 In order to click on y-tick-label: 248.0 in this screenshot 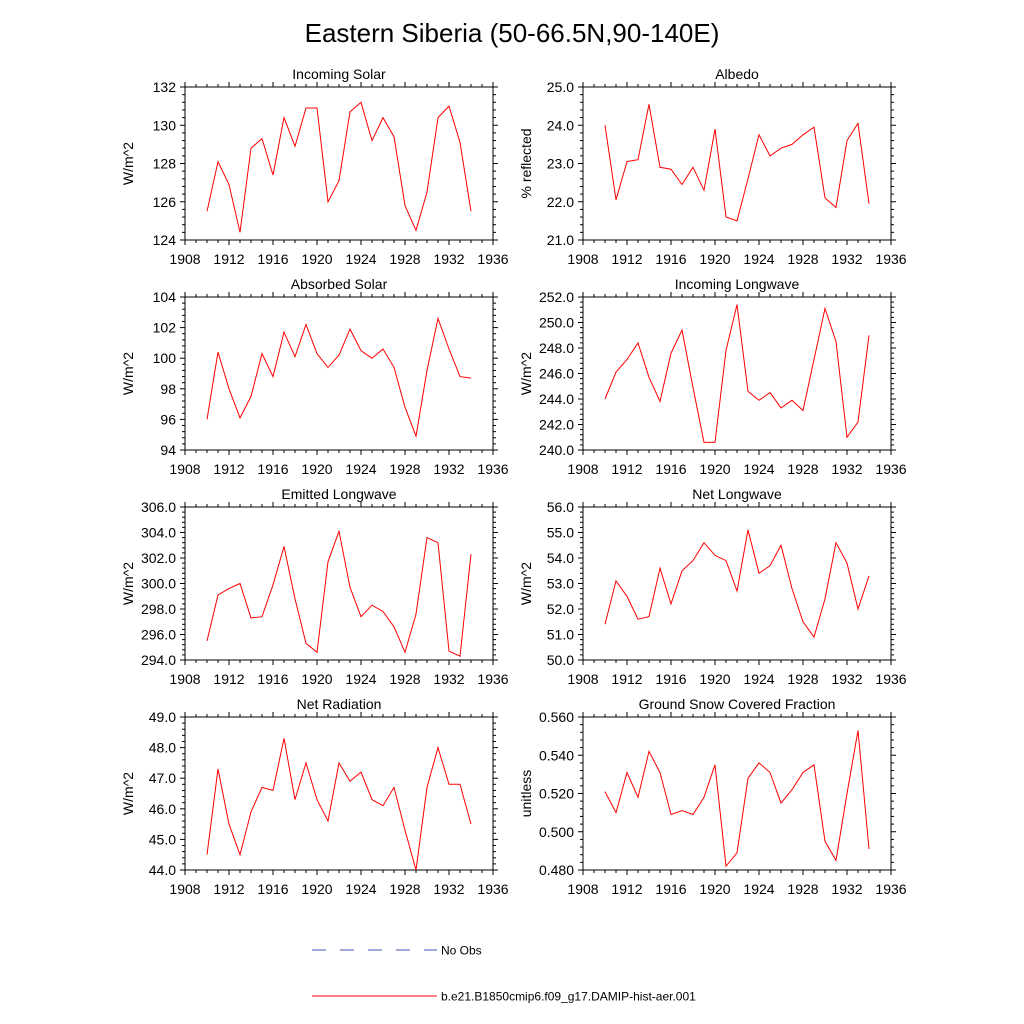, I will do `click(556, 348)`.